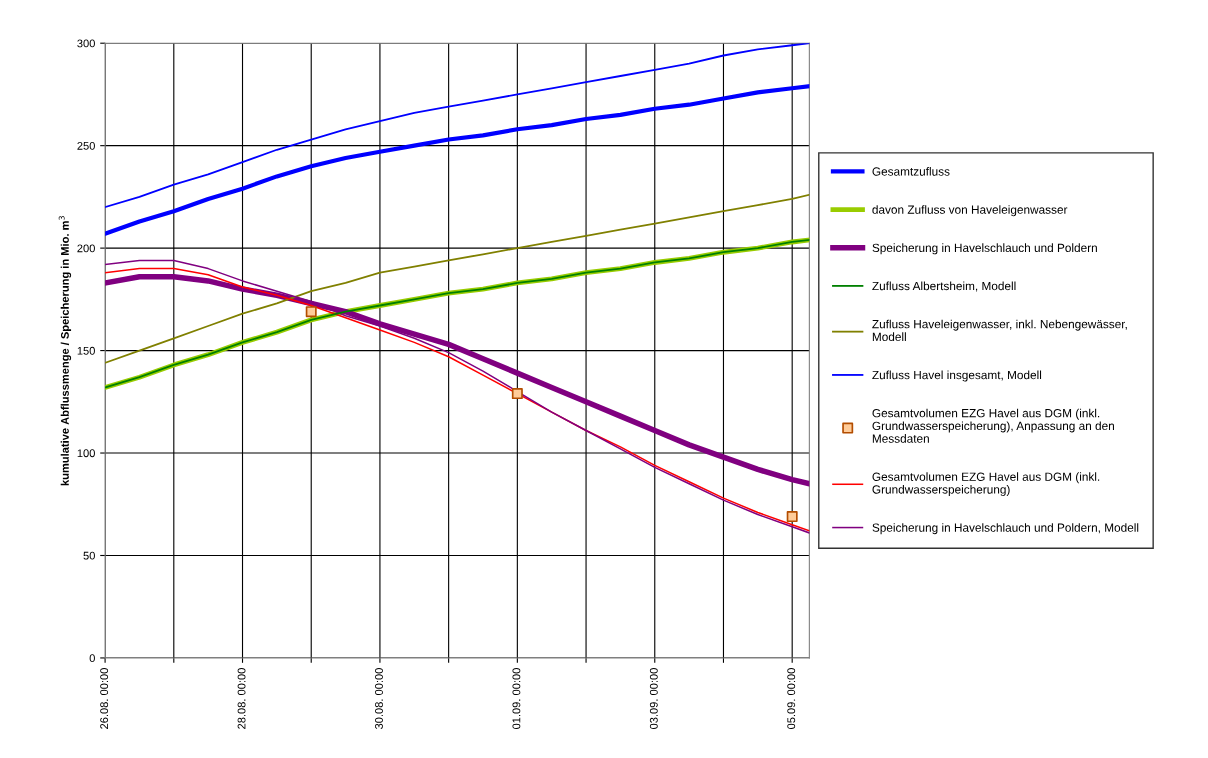  What do you see at coordinates (516, 699) in the screenshot?
I see `x-tick-label: 01.09. 00:00` at bounding box center [516, 699].